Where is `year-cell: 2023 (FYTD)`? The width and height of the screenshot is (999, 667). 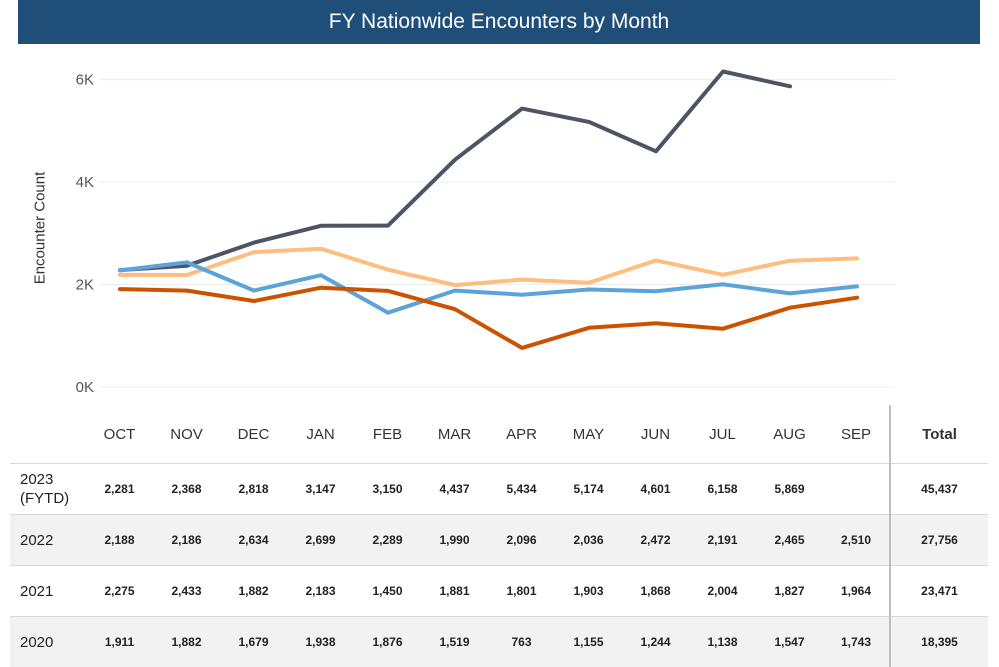
year-cell: 2023 (FYTD) is located at coordinates (48, 489).